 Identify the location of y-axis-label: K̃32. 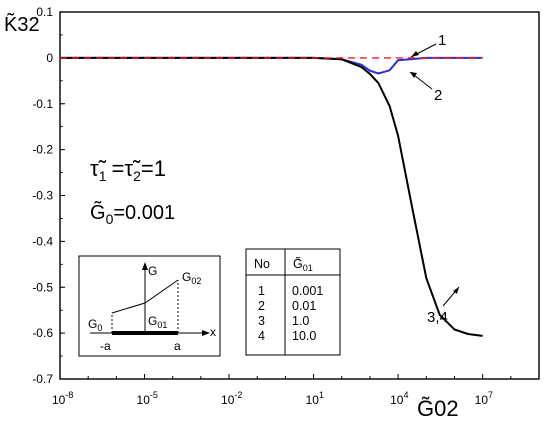
(22, 24).